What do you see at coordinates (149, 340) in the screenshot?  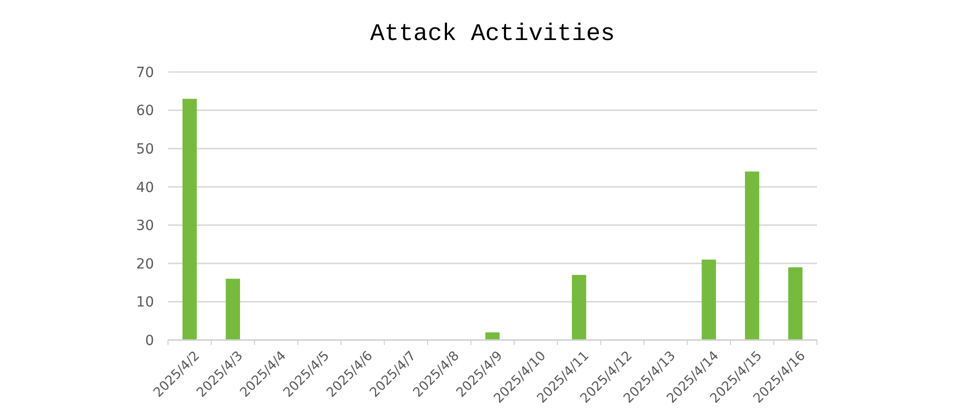 I see `y-tick-label: 0` at bounding box center [149, 340].